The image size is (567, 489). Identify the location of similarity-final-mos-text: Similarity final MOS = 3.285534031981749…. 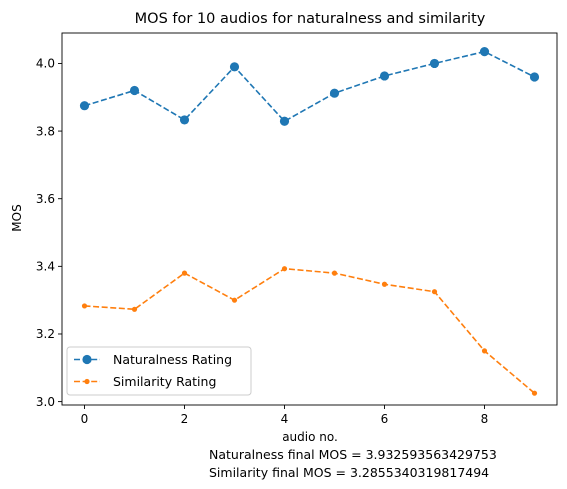
(349, 472).